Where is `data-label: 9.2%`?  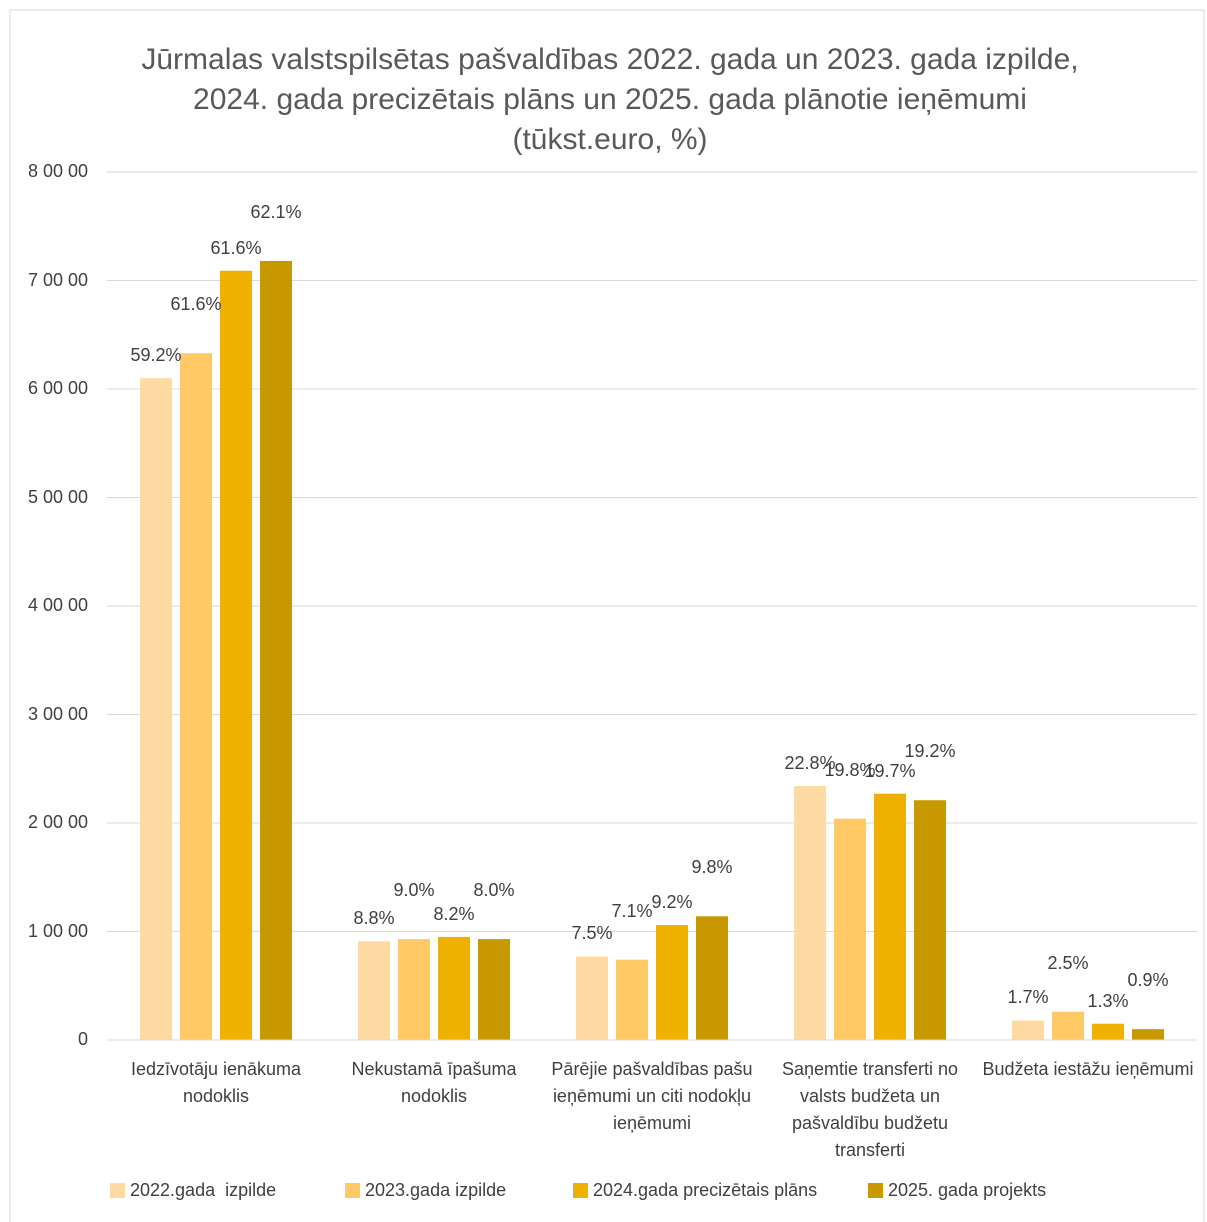 data-label: 9.2% is located at coordinates (672, 901).